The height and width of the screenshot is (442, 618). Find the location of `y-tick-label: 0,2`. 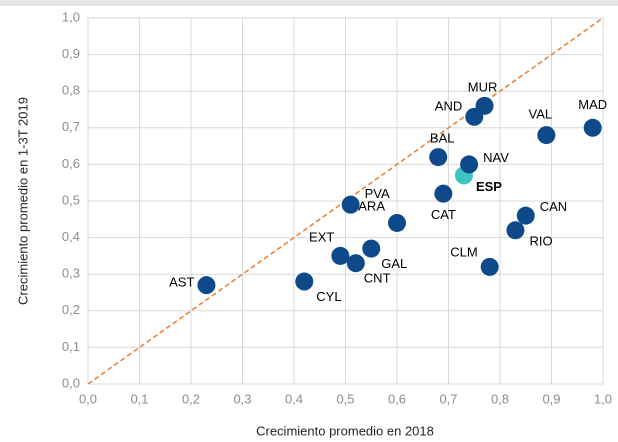

y-tick-label: 0,2 is located at coordinates (71, 309).